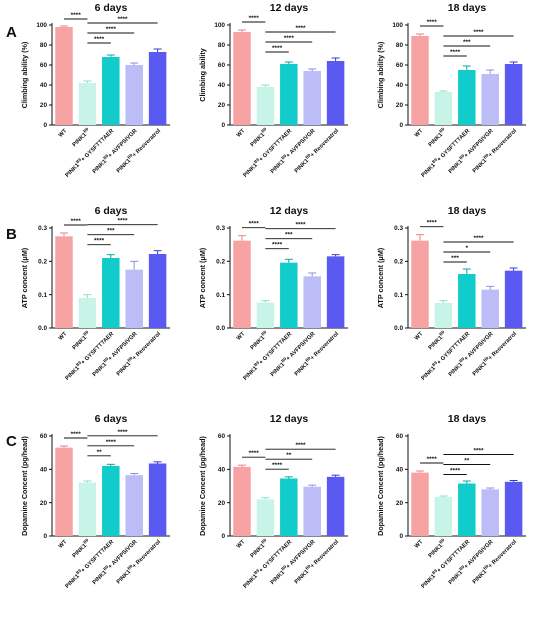 The width and height of the screenshot is (550, 630). I want to click on chart4-xtick-label-0: WT, so click(241, 336).